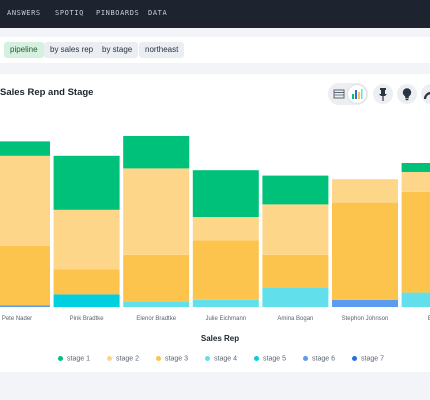  I want to click on table-view-toggle, so click(339, 94).